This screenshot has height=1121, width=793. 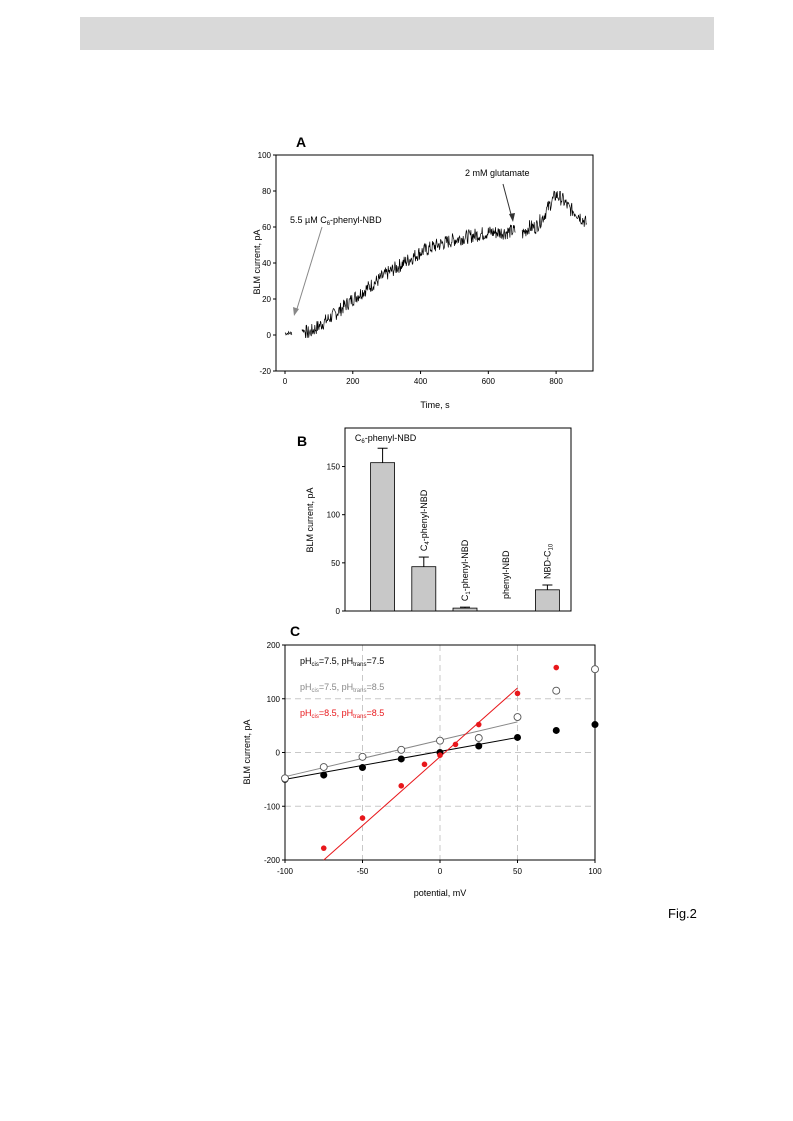 What do you see at coordinates (420, 774) in the screenshot?
I see `panel-c-fit-line` at bounding box center [420, 774].